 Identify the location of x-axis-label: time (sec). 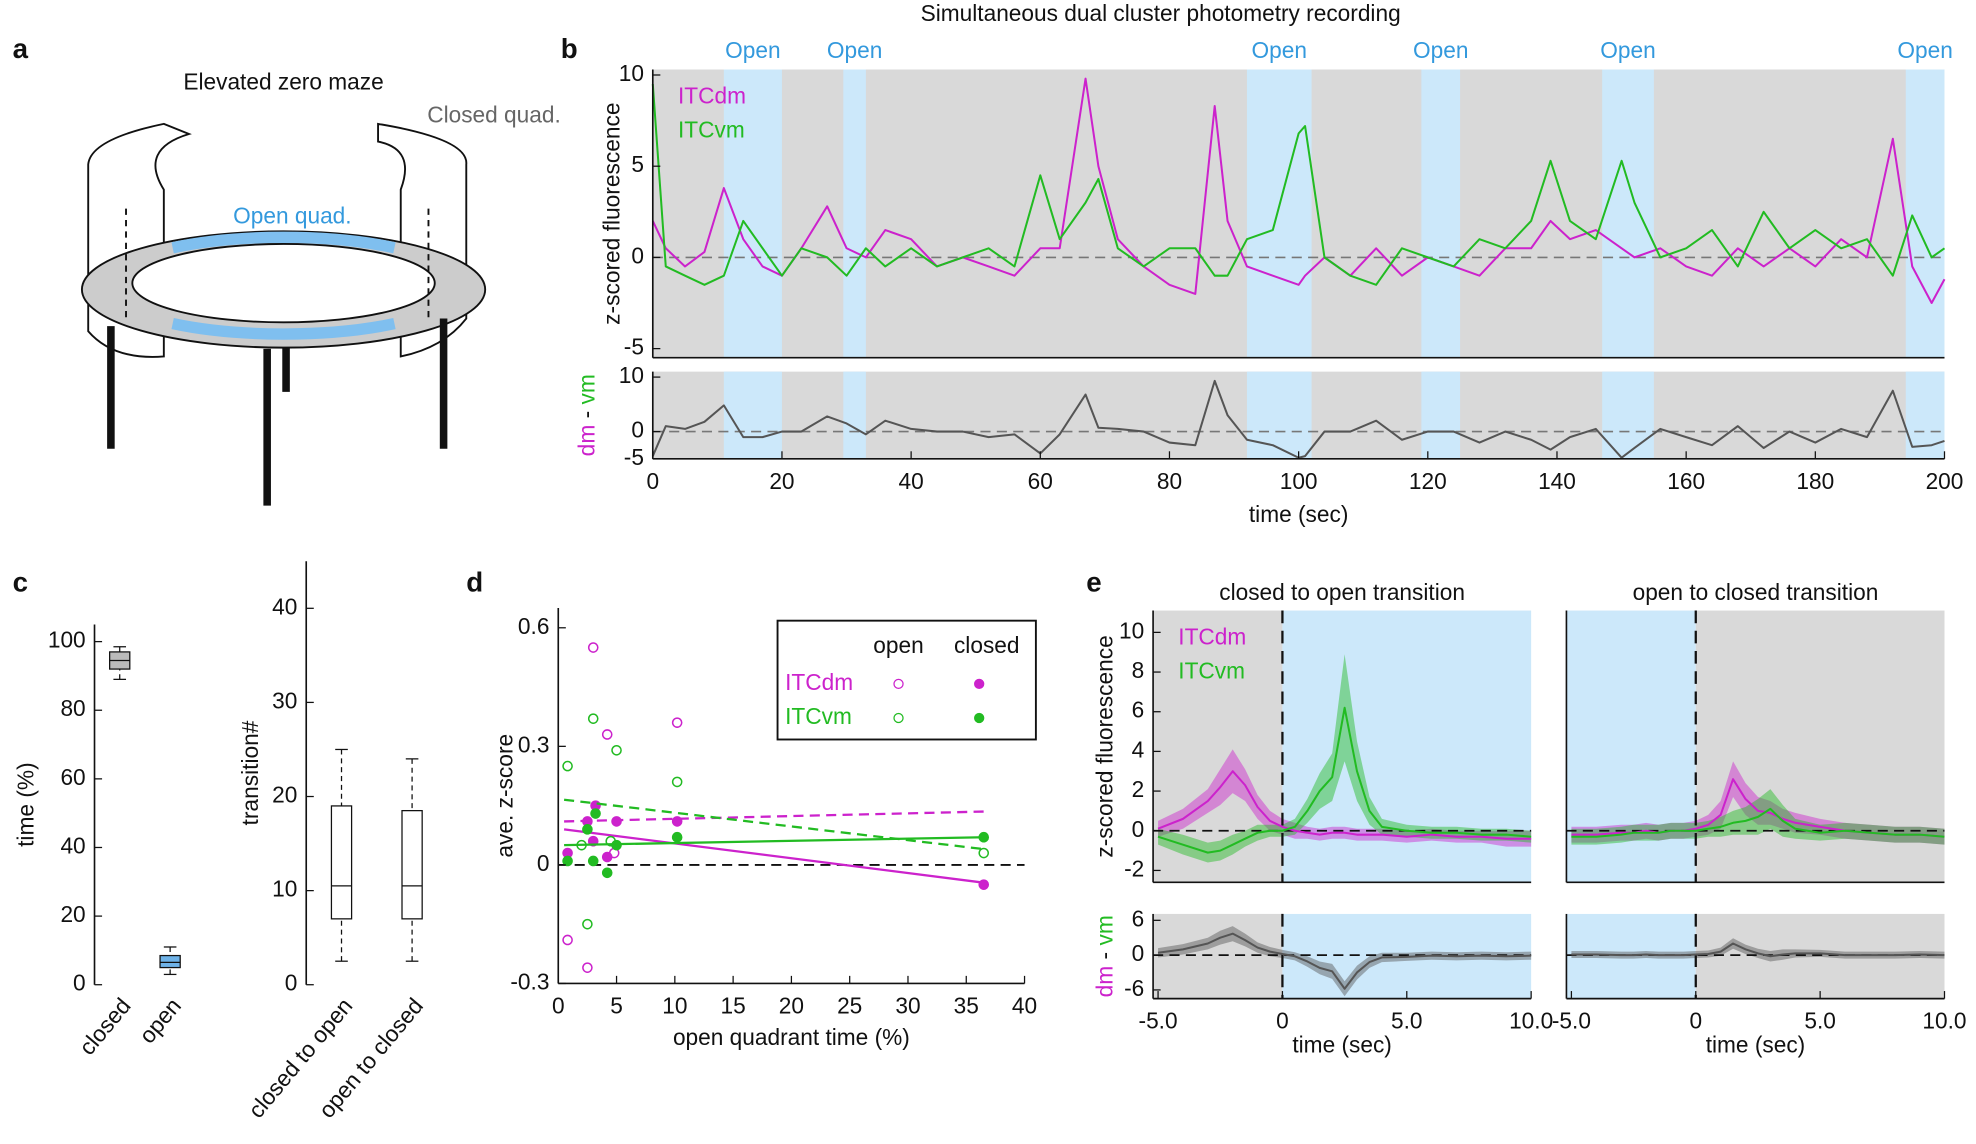
(1342, 1045).